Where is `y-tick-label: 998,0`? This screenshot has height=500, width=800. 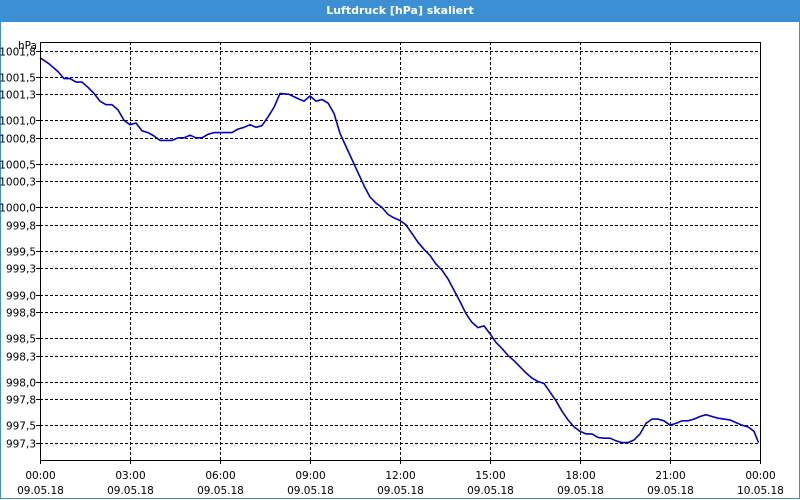 y-tick-label: 998,0 is located at coordinates (21, 384).